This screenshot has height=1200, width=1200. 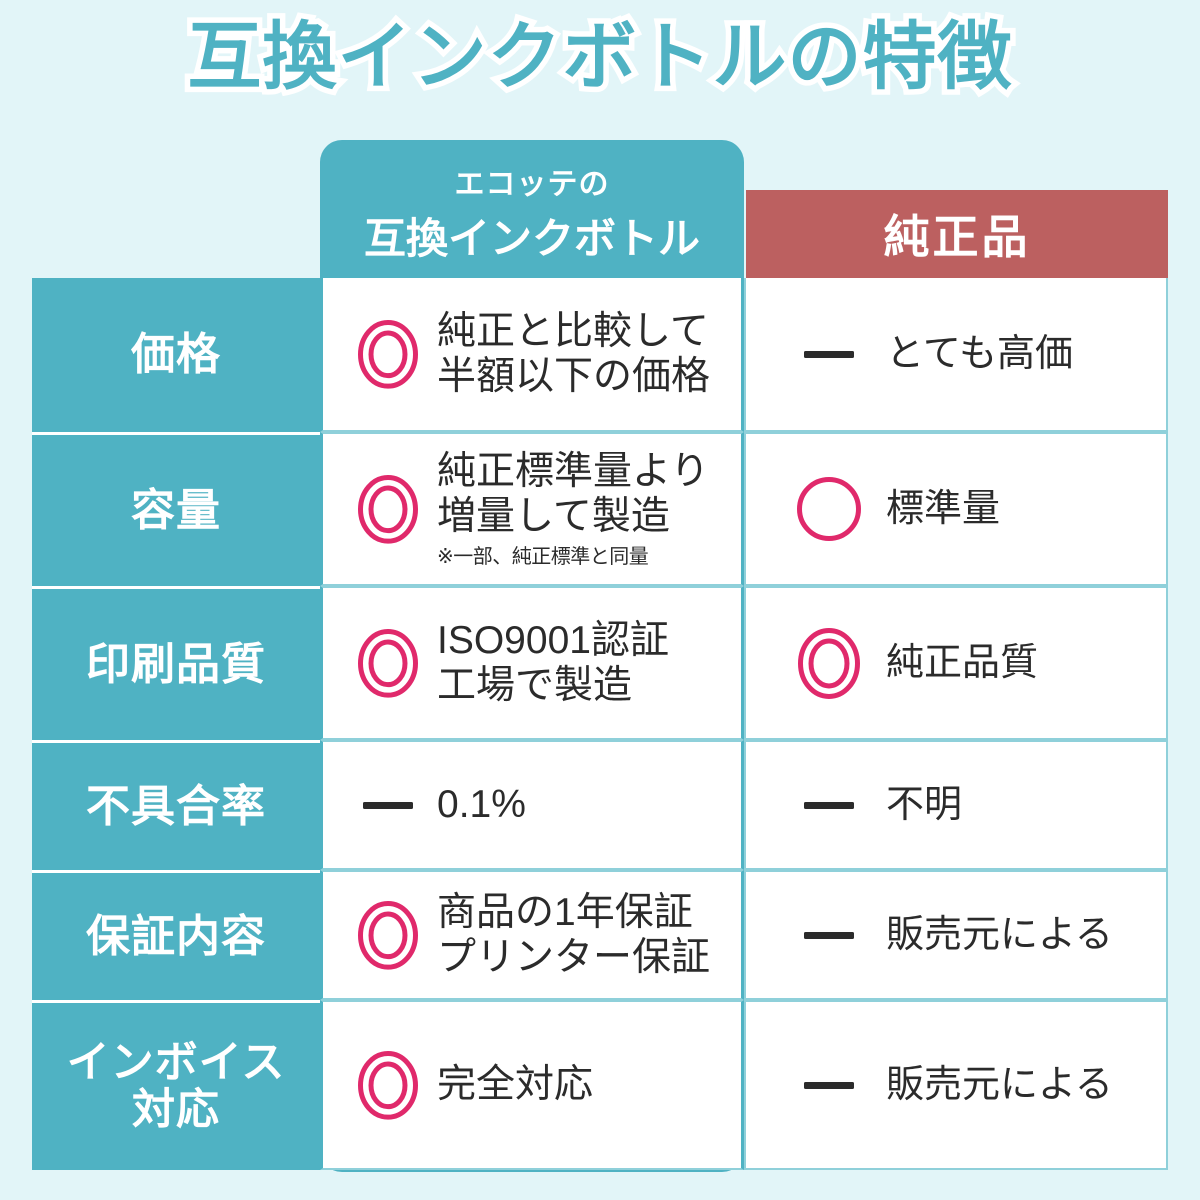 I want to click on row-label-text: 保証内容, so click(x=176, y=936).